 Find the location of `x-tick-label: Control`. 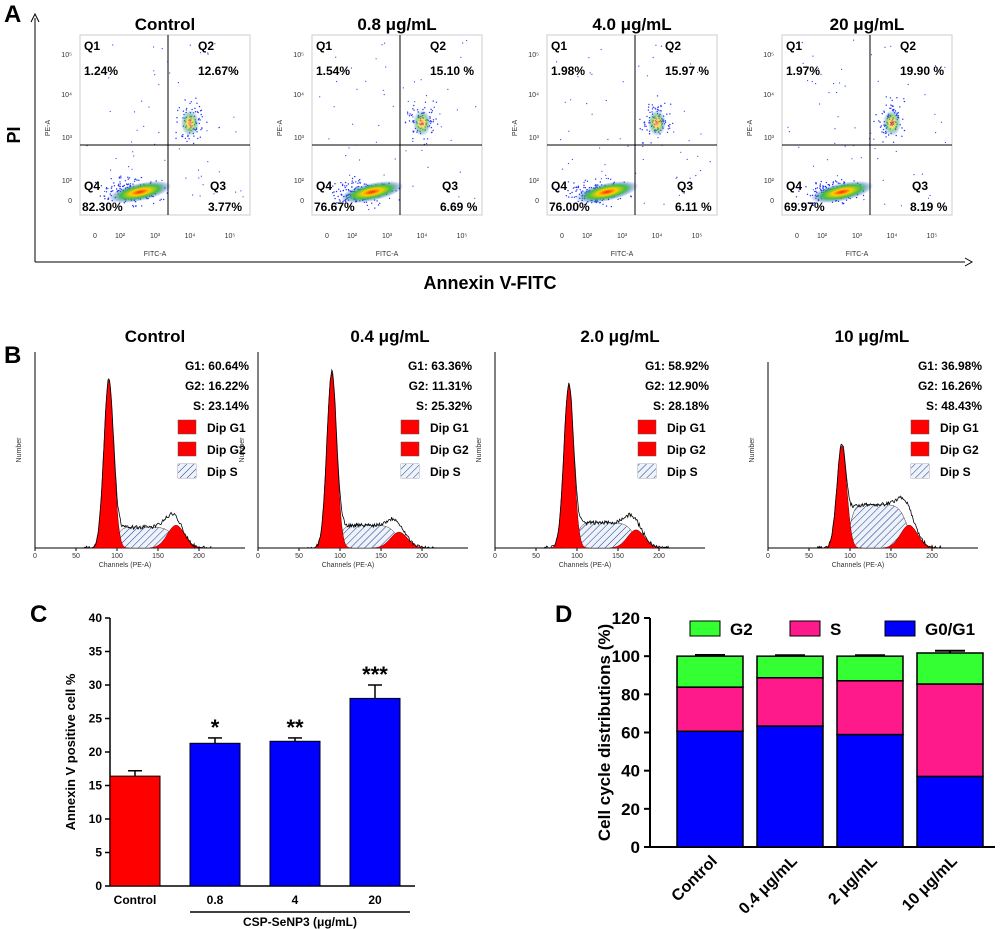

x-tick-label: Control is located at coordinates (135, 900).